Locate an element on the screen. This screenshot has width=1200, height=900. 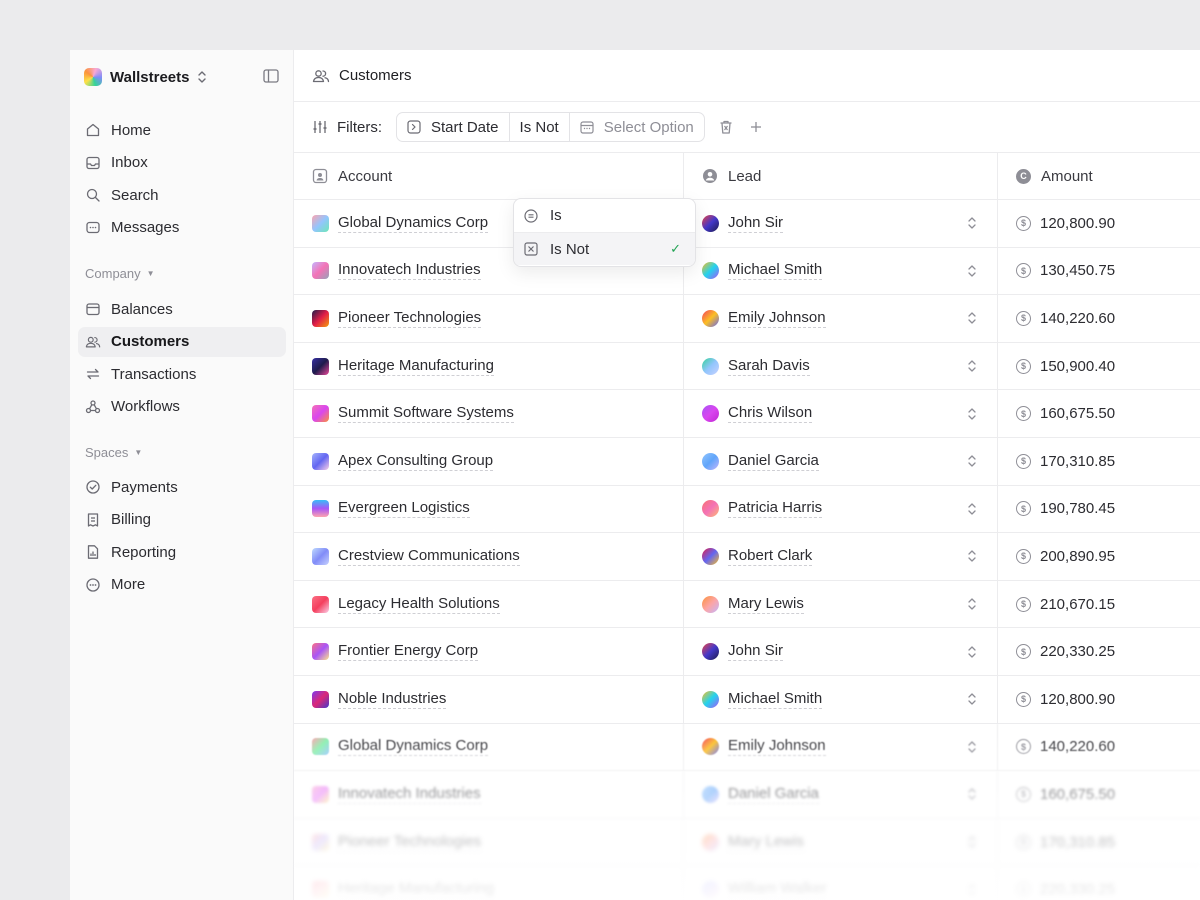
account-name: Frontier Energy Corp is located at coordinates (408, 652).